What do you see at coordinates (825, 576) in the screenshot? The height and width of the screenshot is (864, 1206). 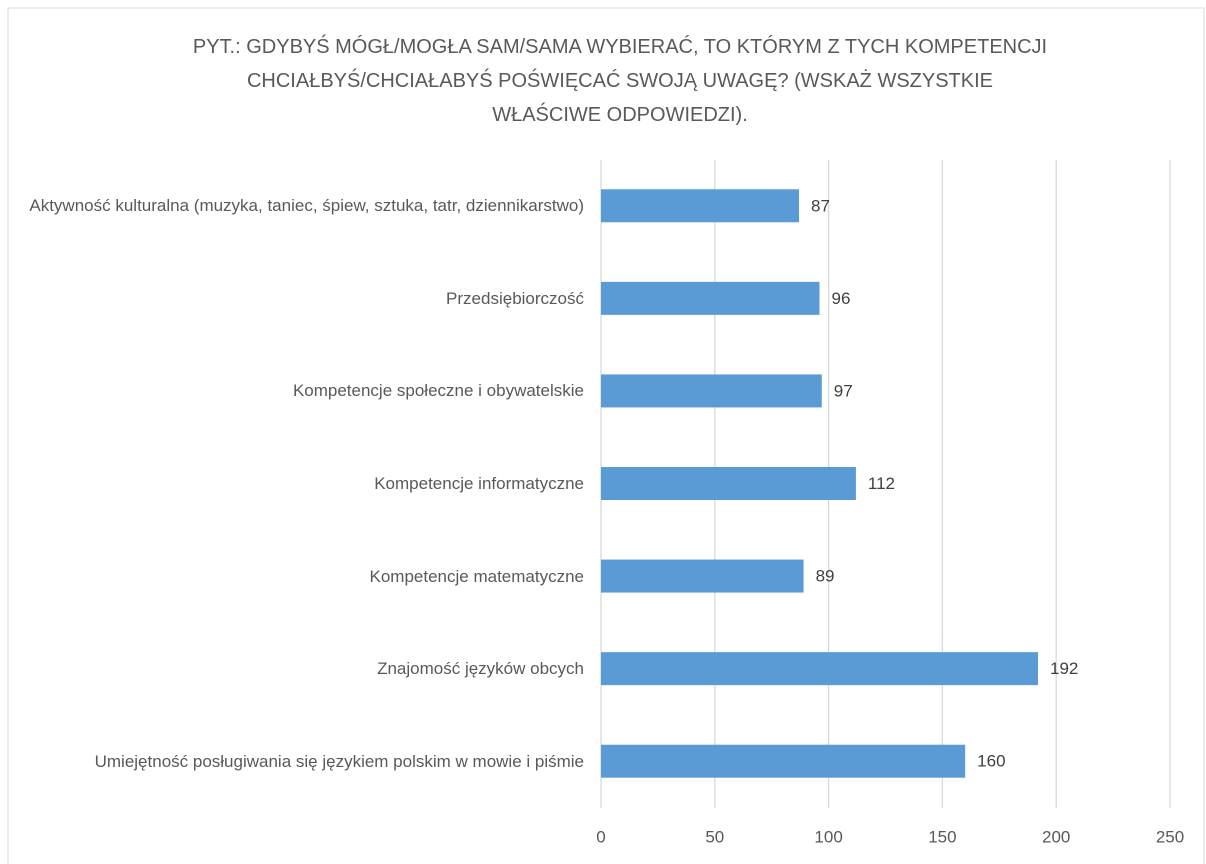 I see `data-label: 89` at bounding box center [825, 576].